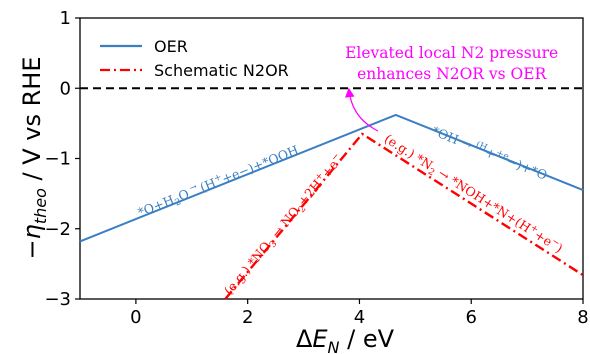 This screenshot has height=354, width=590. I want to click on x-ticks: 0 2 4 6 8, so click(359, 313).